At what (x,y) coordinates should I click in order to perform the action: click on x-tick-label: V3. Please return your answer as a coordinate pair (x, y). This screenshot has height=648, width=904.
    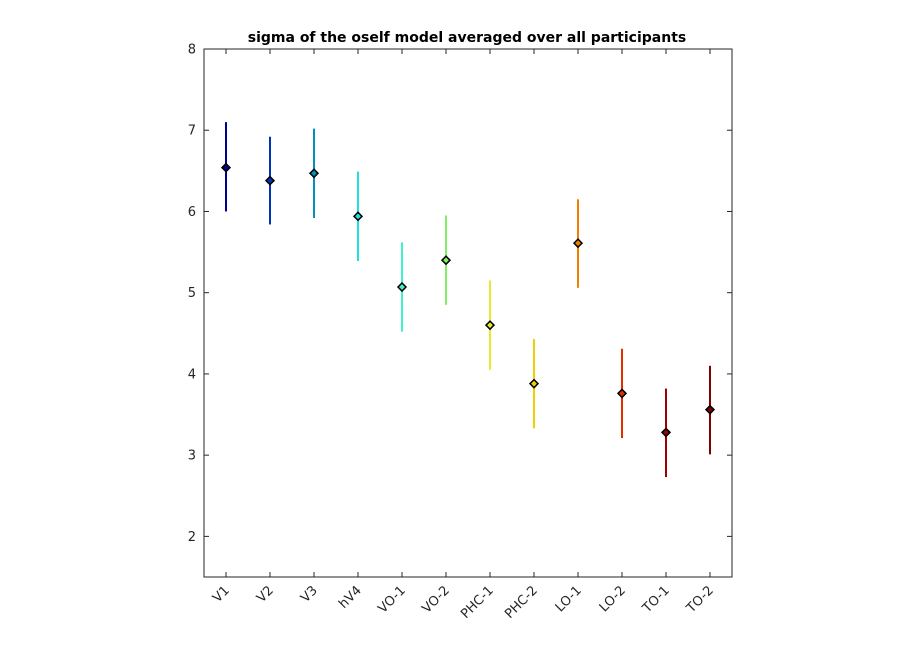
    Looking at the image, I should click on (309, 594).